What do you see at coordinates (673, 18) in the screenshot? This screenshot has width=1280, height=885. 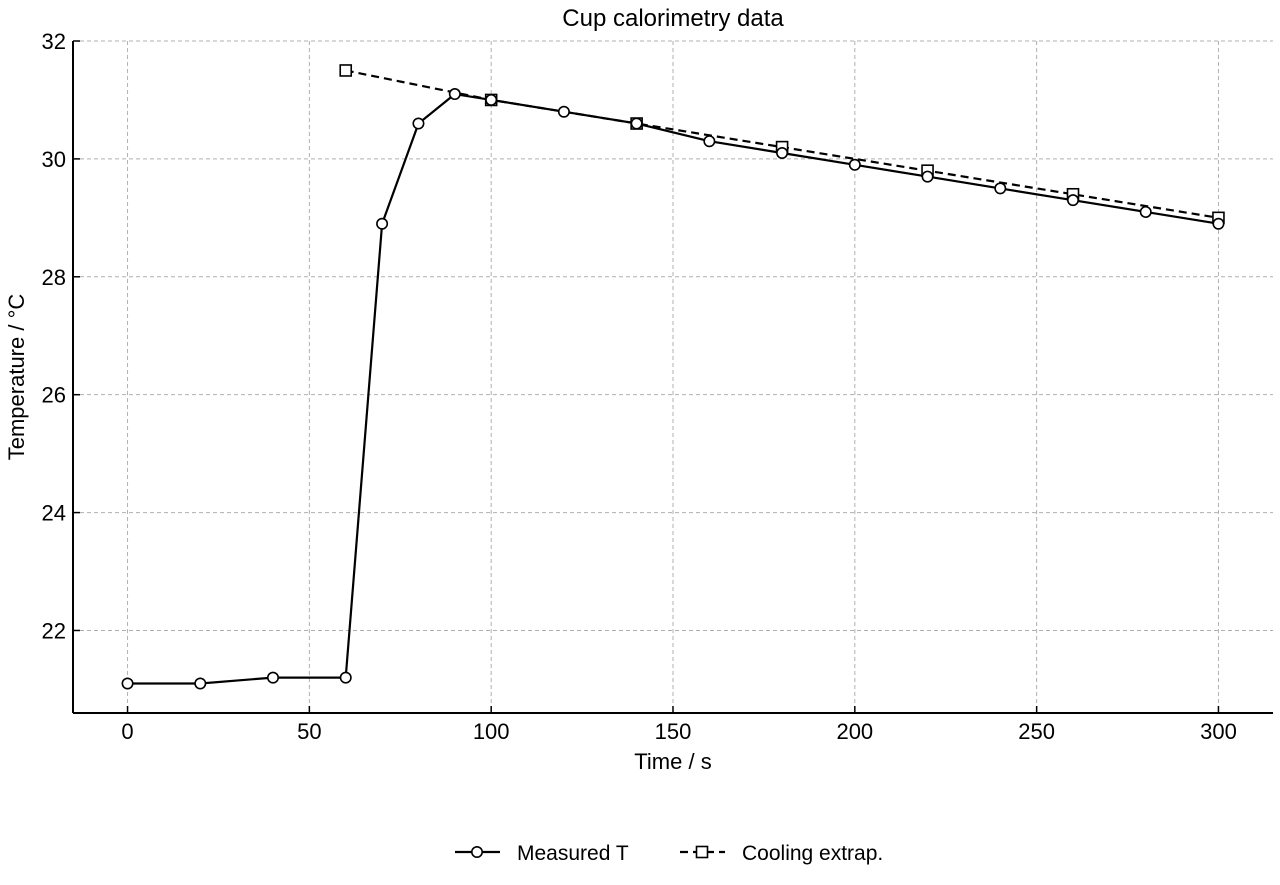 I see `chart-title: Cup calorimetry data` at bounding box center [673, 18].